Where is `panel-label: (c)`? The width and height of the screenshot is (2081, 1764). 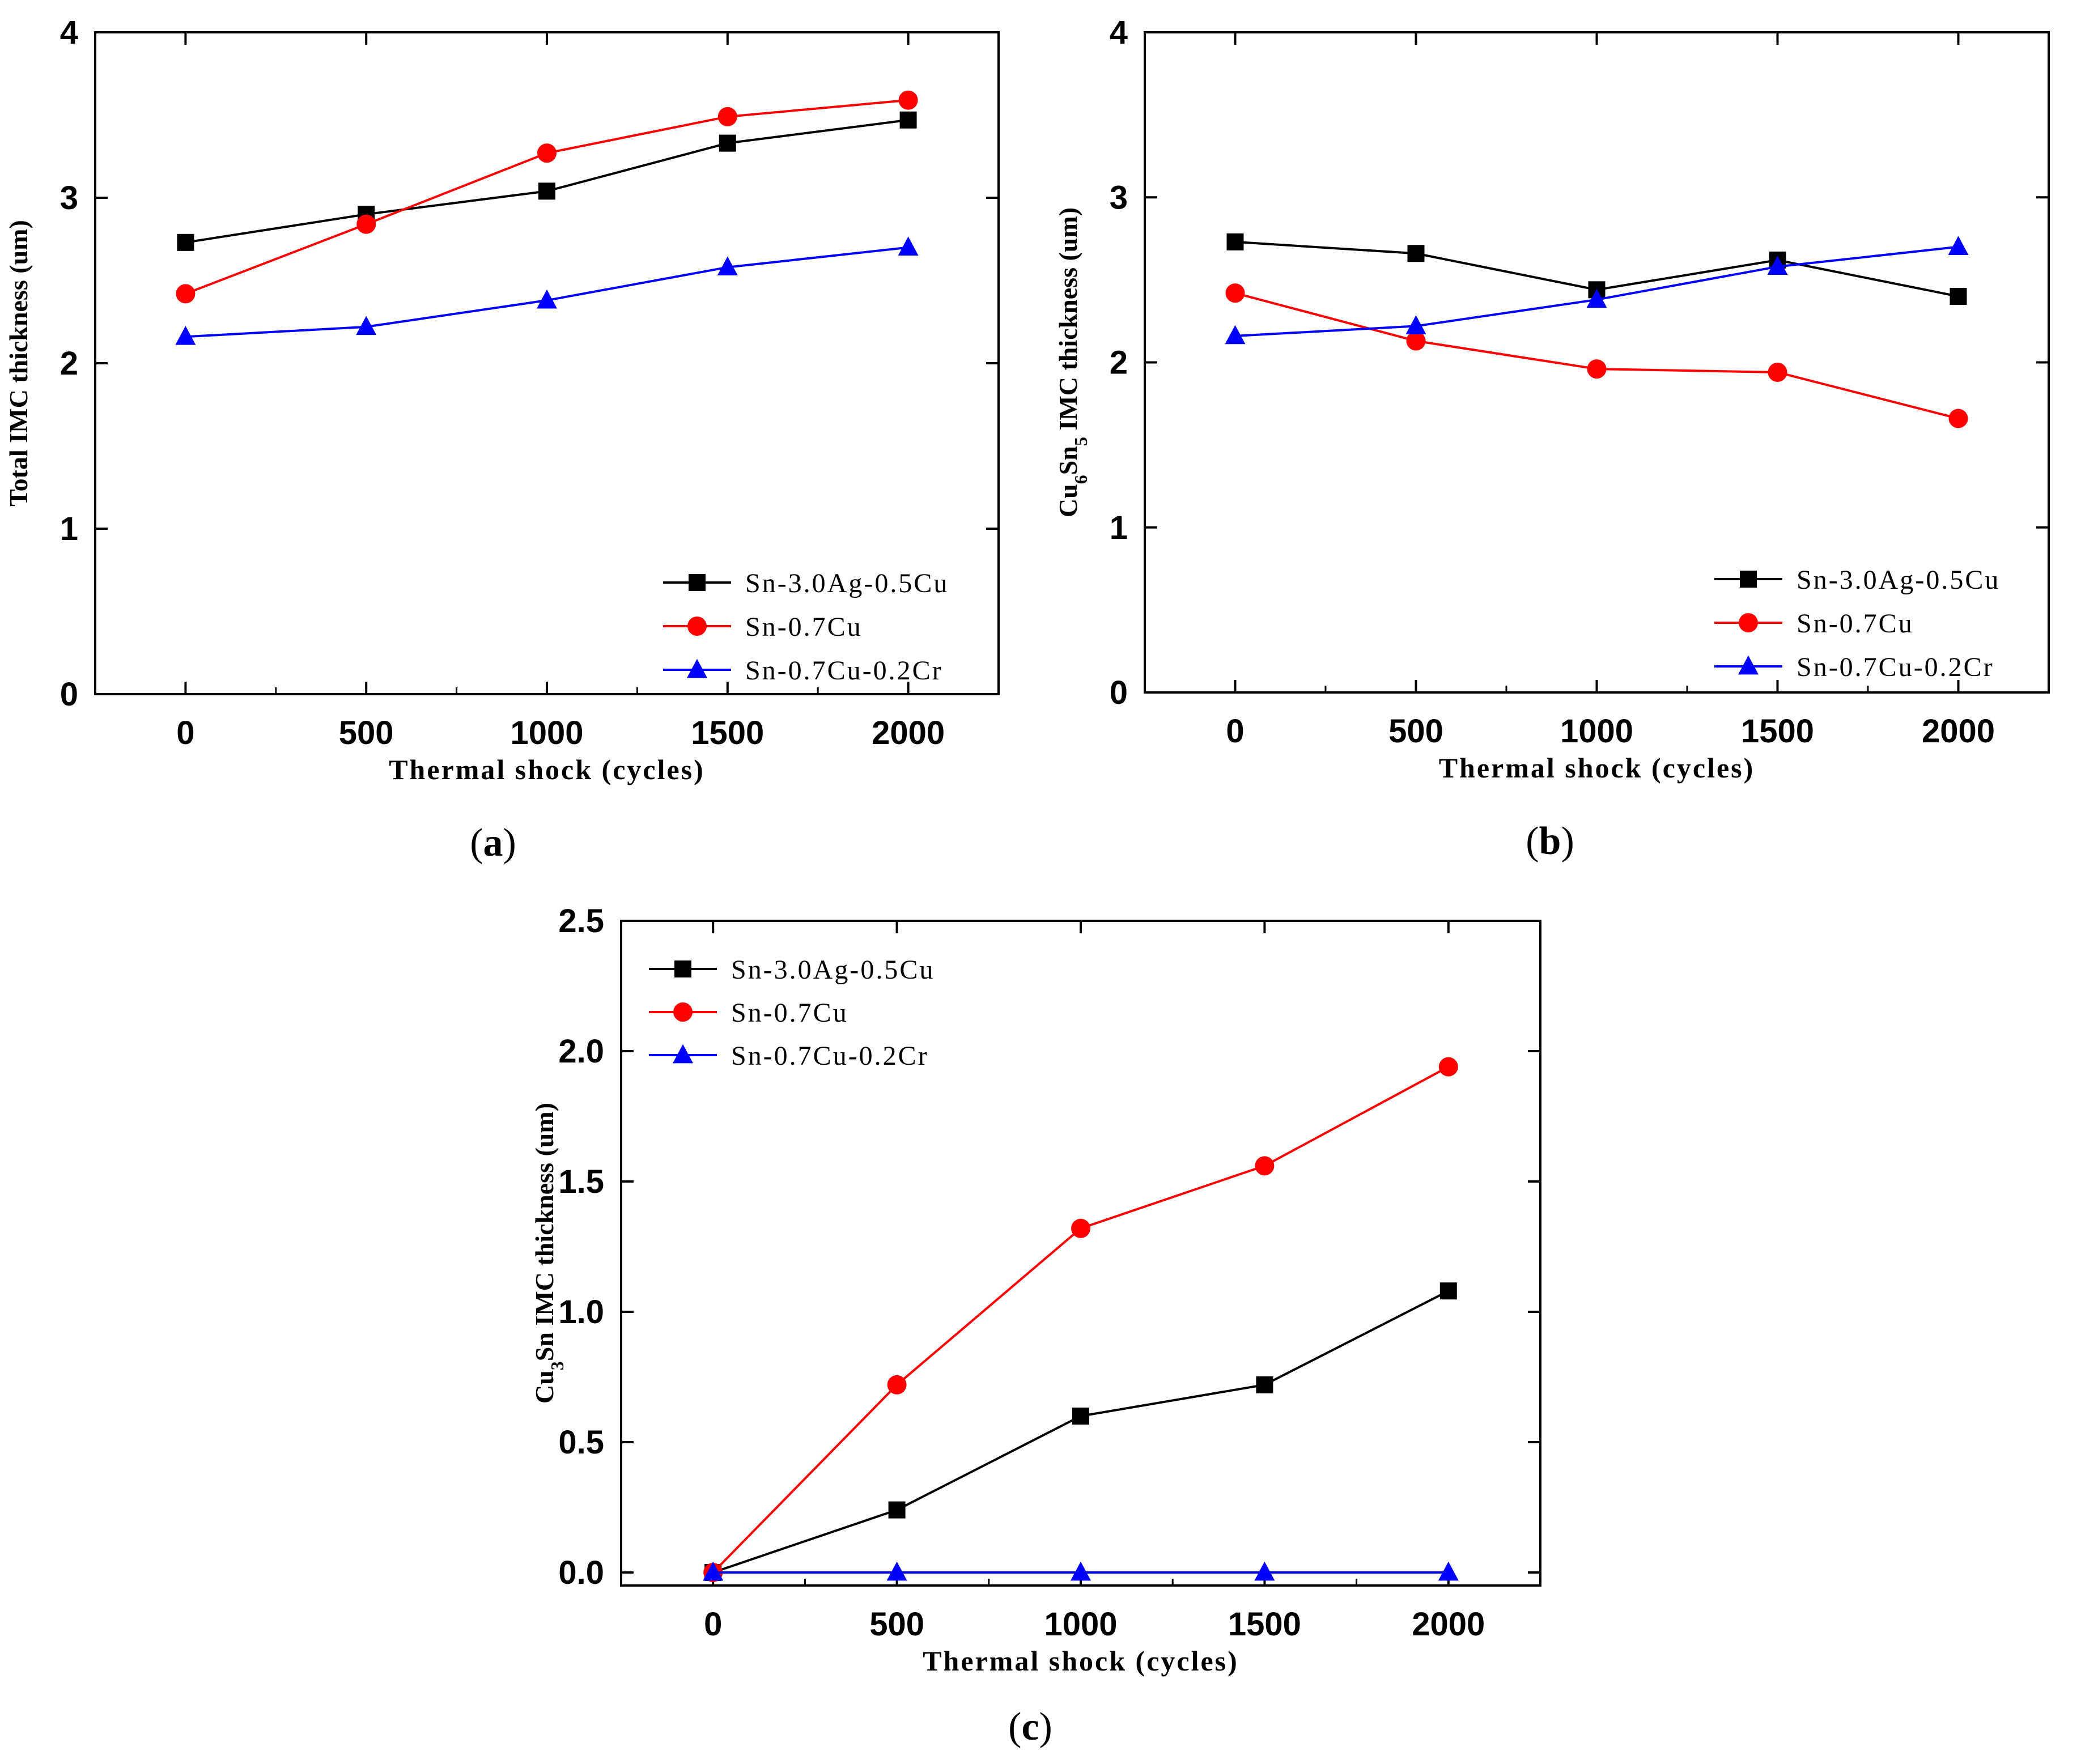
panel-label: (c) is located at coordinates (1030, 1727).